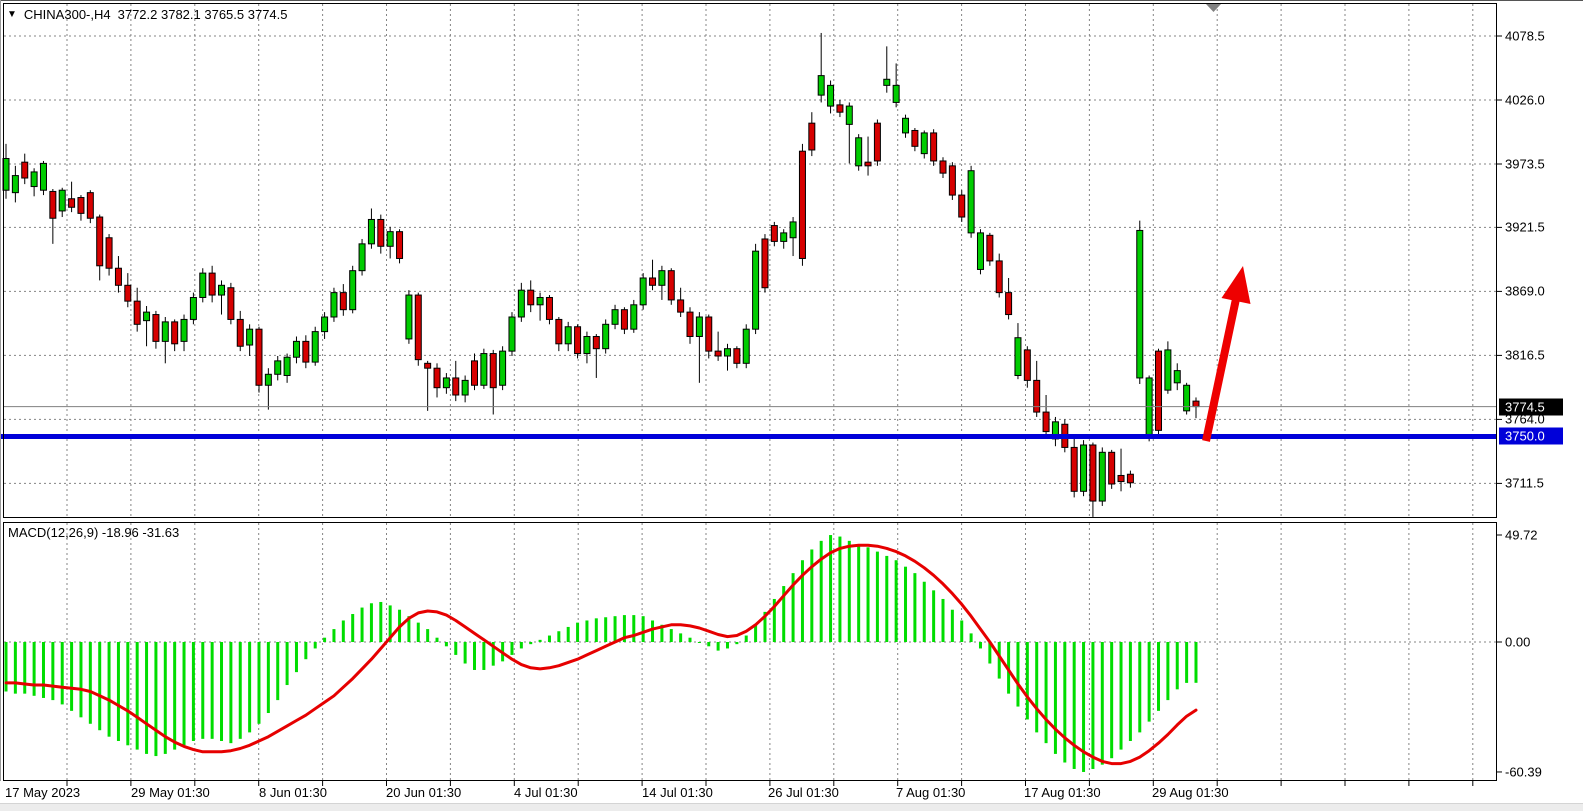 The image size is (1583, 811). I want to click on chart-shift-marker-icon, so click(1213, 8).